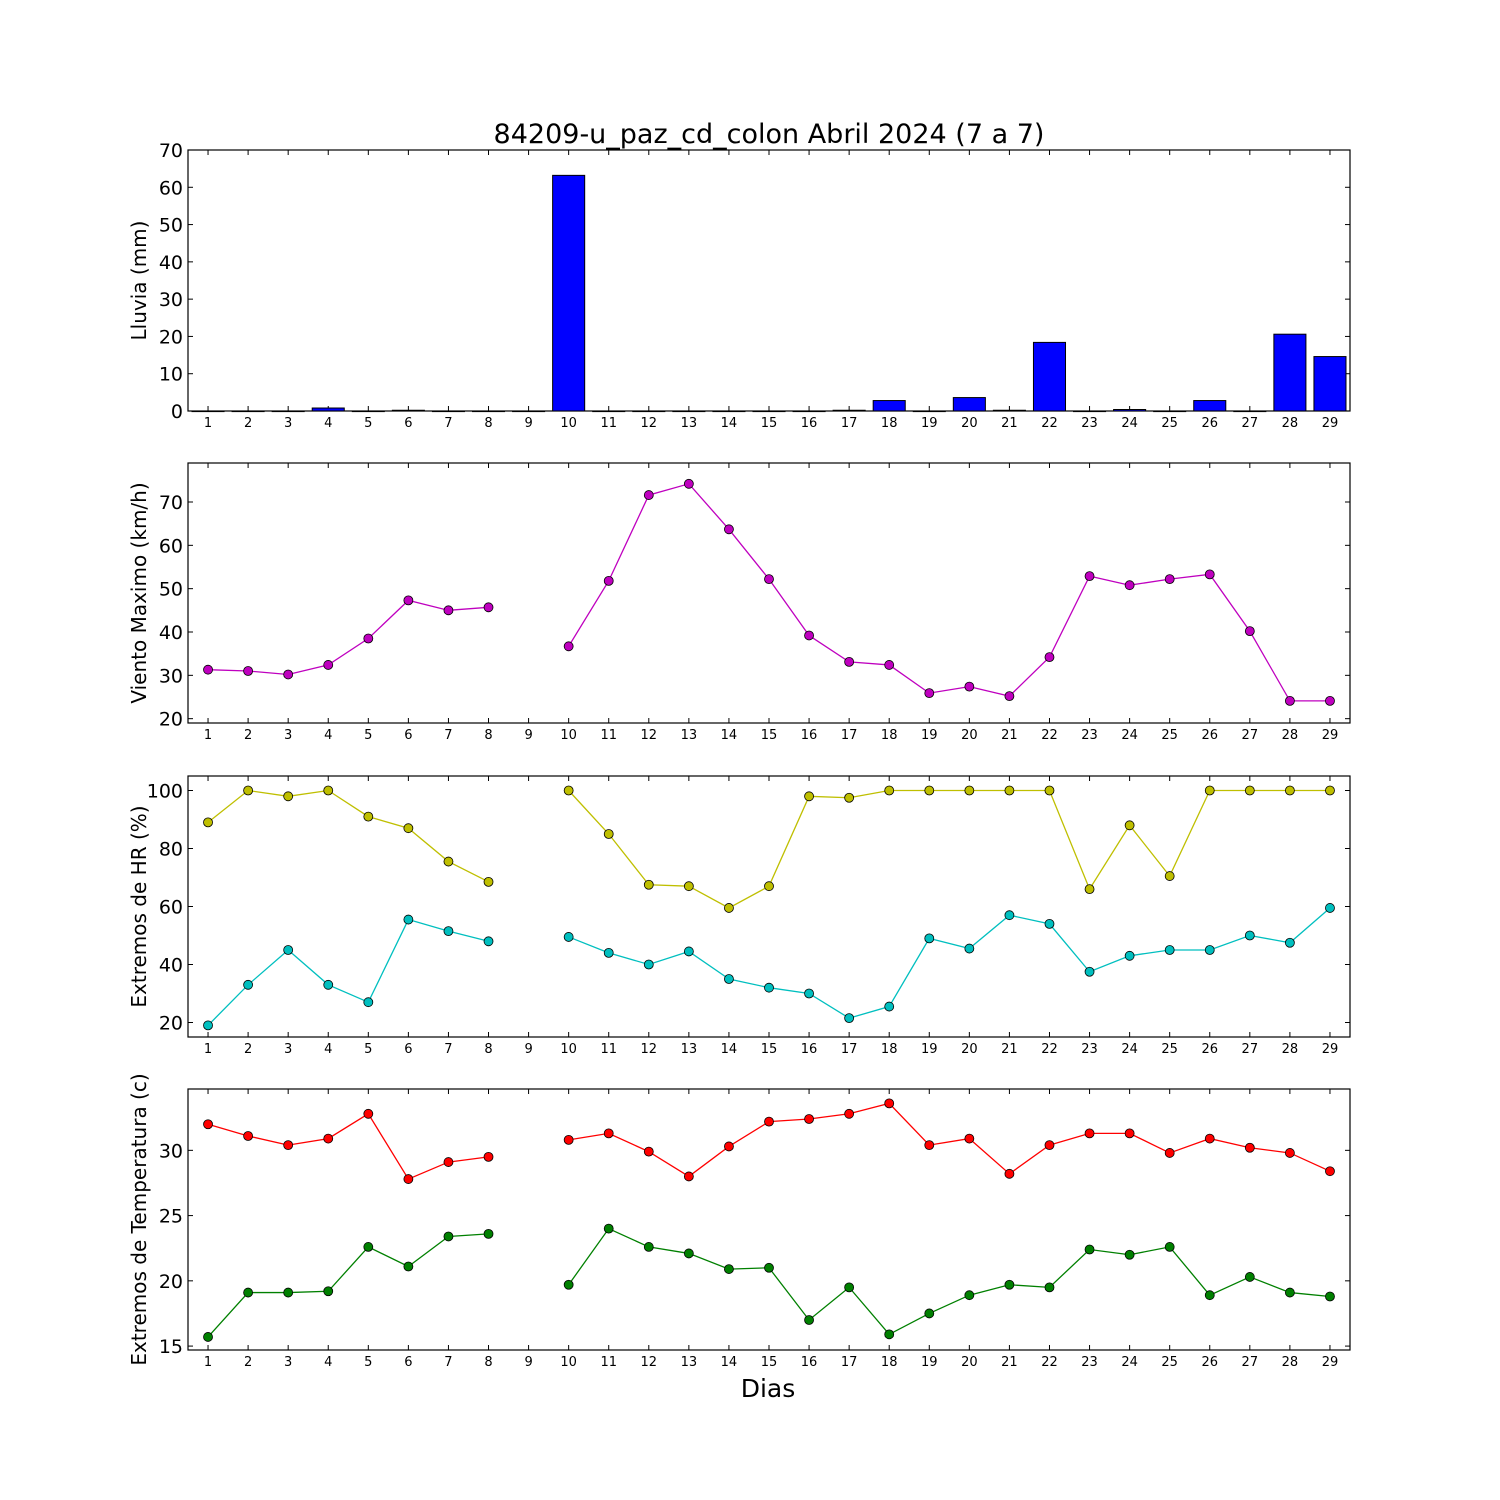  Describe the element at coordinates (809, 423) in the screenshot. I see `x-tick-label: 16` at that location.